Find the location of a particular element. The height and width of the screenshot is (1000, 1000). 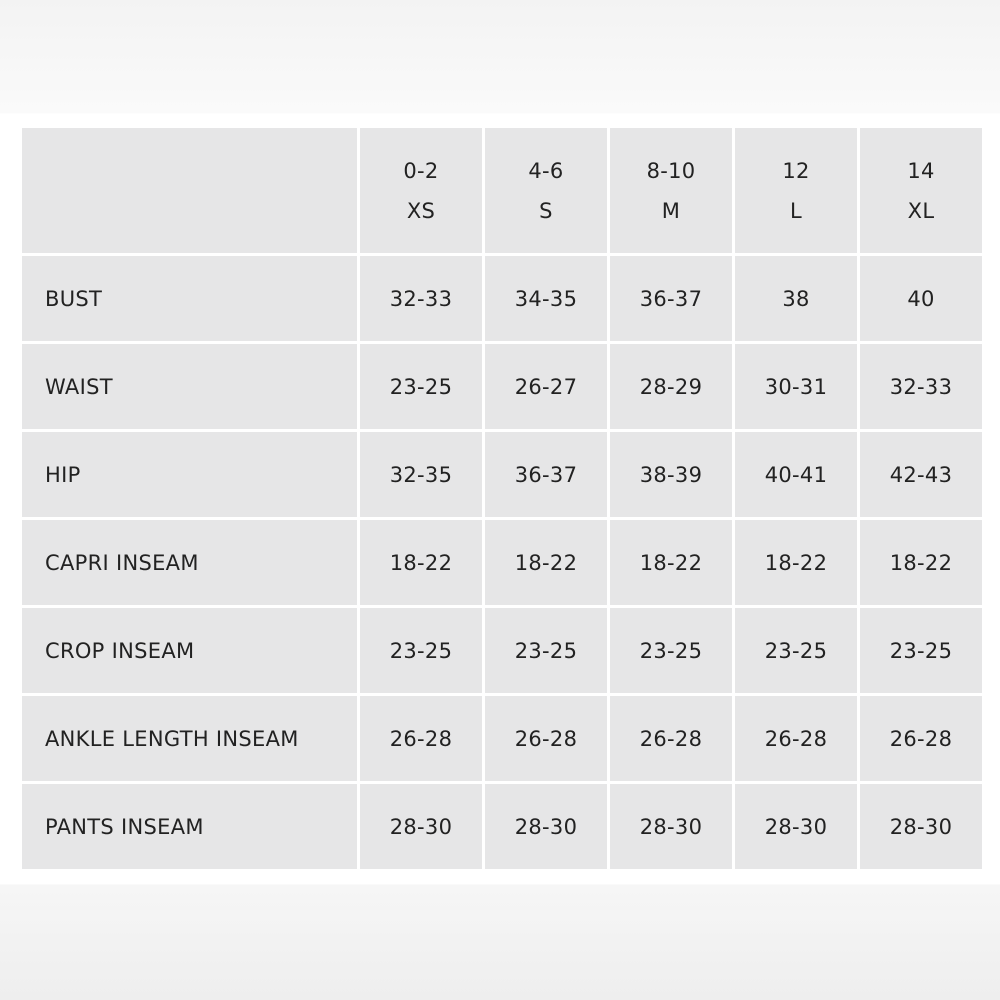

row-label: WAIST is located at coordinates (189, 386).